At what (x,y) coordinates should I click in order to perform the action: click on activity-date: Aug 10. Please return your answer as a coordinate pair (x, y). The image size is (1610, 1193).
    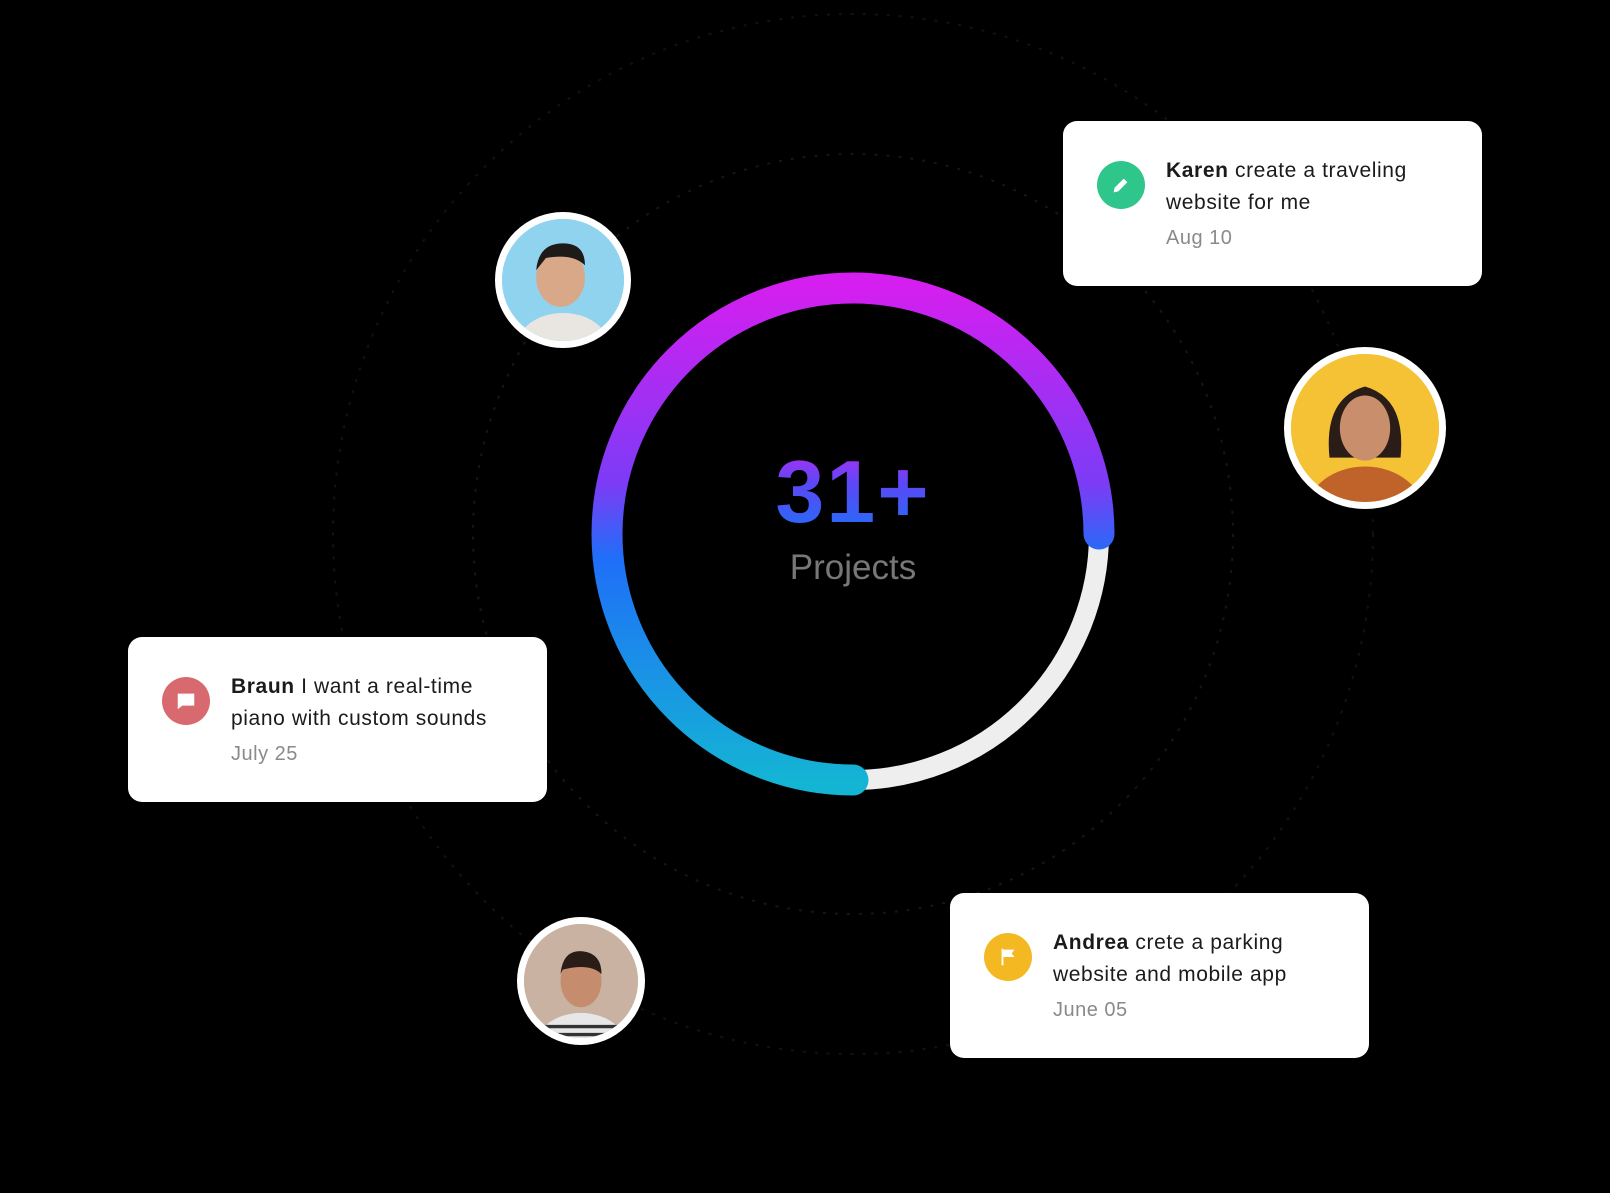
    Looking at the image, I should click on (1199, 238).